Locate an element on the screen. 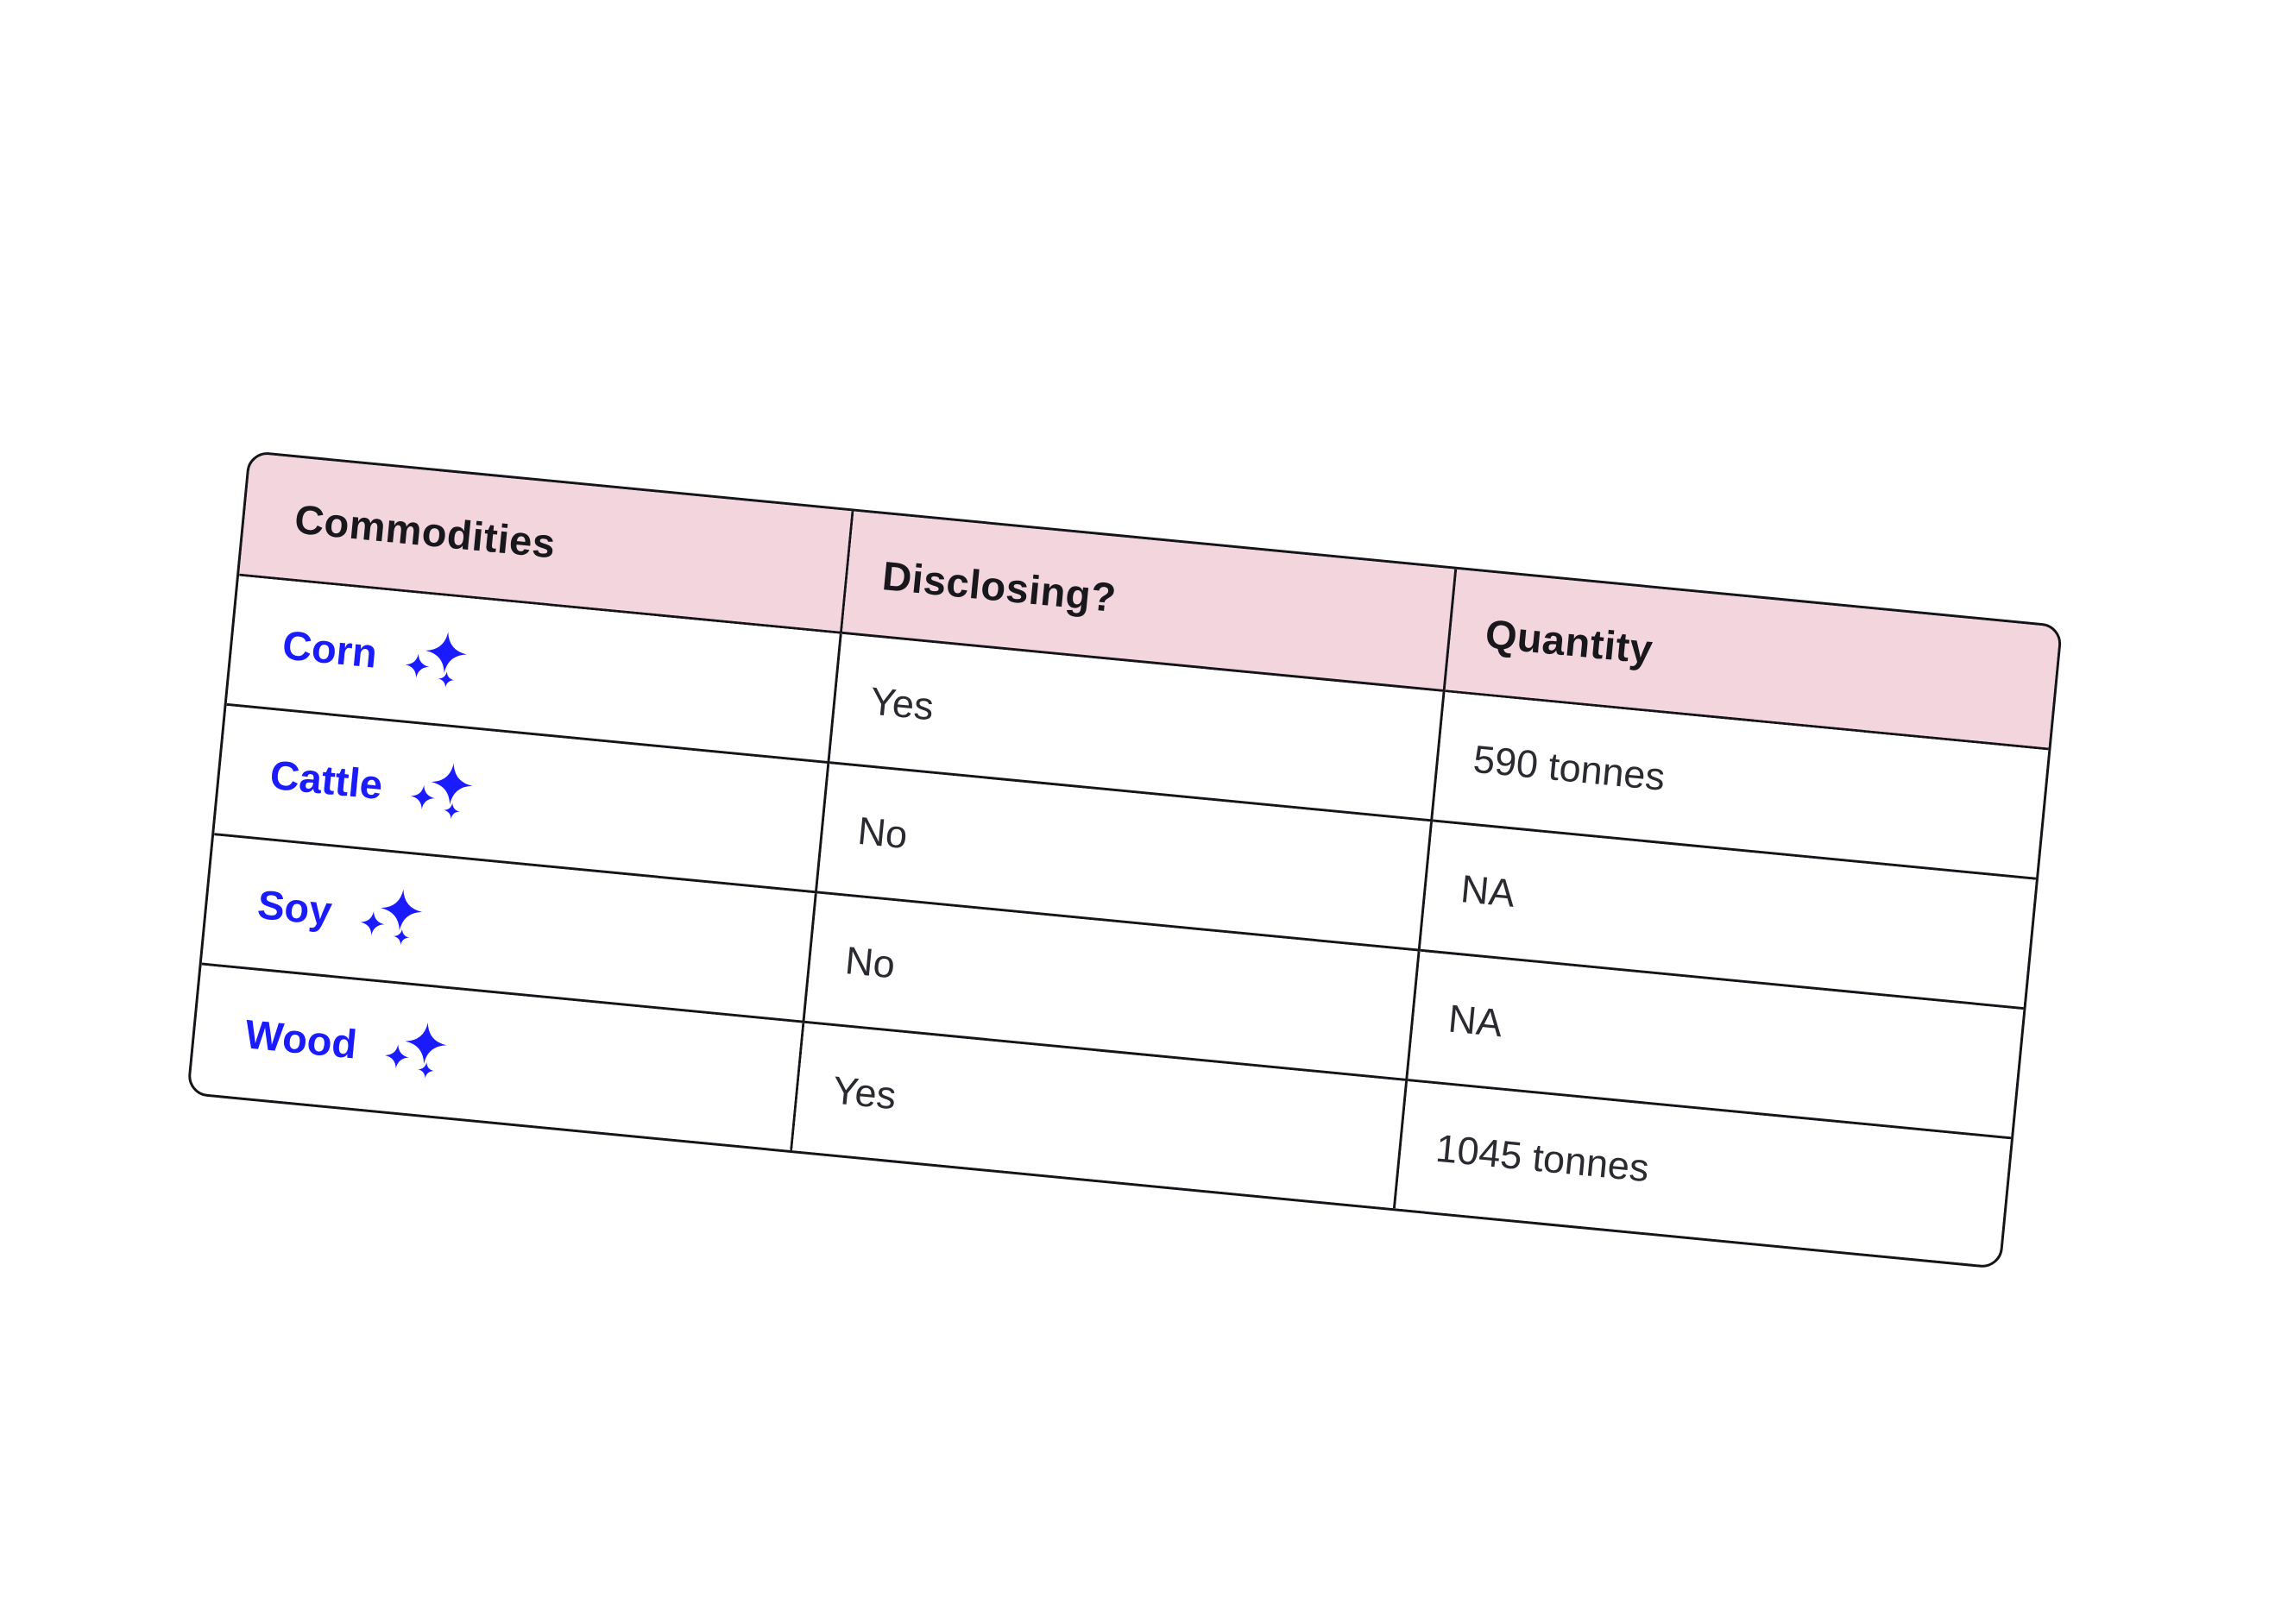 Image resolution: width=2275 pixels, height=1624 pixels. commodity-label: Corn is located at coordinates (330, 649).